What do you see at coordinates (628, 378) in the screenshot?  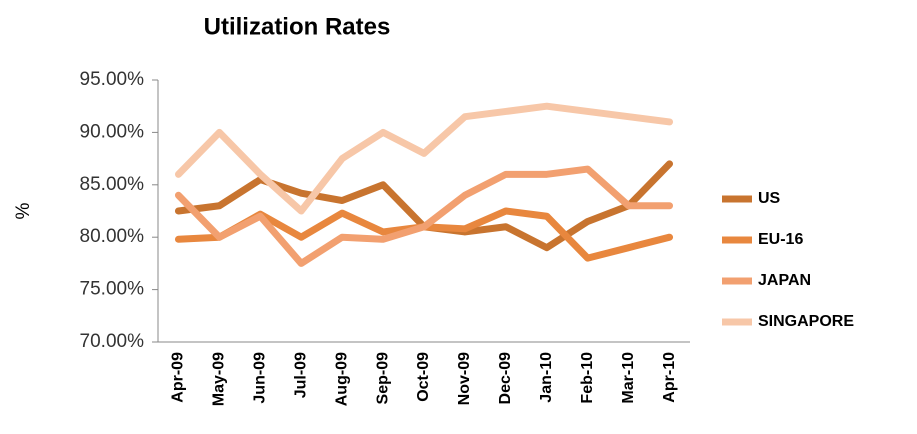 I see `x-tick-label: Mar-10` at bounding box center [628, 378].